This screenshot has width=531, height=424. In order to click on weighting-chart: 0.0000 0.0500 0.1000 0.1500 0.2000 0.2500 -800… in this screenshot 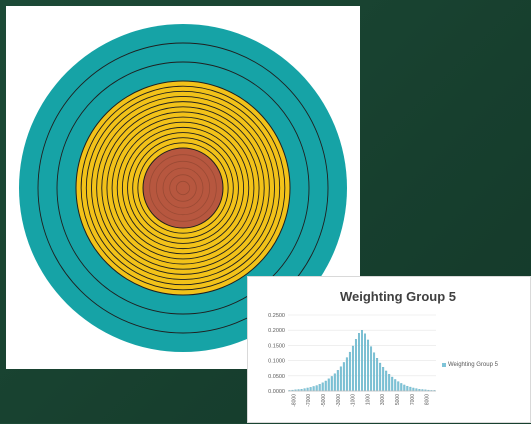, I will do `click(352, 360)`.